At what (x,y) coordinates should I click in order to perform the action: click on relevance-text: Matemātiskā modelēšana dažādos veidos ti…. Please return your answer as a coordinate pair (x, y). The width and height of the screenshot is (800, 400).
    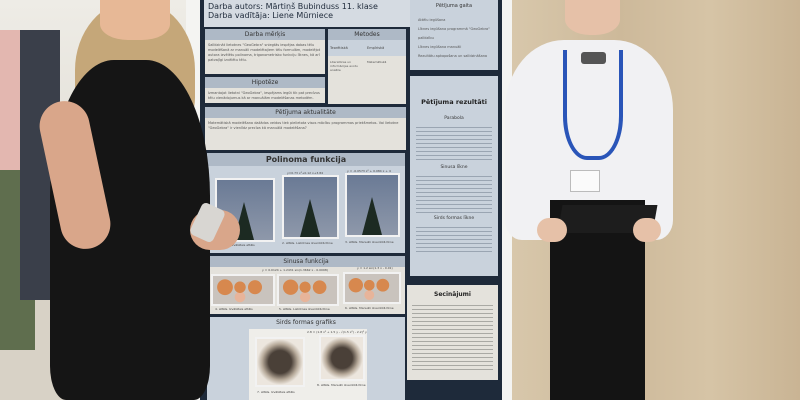
    Looking at the image, I should click on (305, 134).